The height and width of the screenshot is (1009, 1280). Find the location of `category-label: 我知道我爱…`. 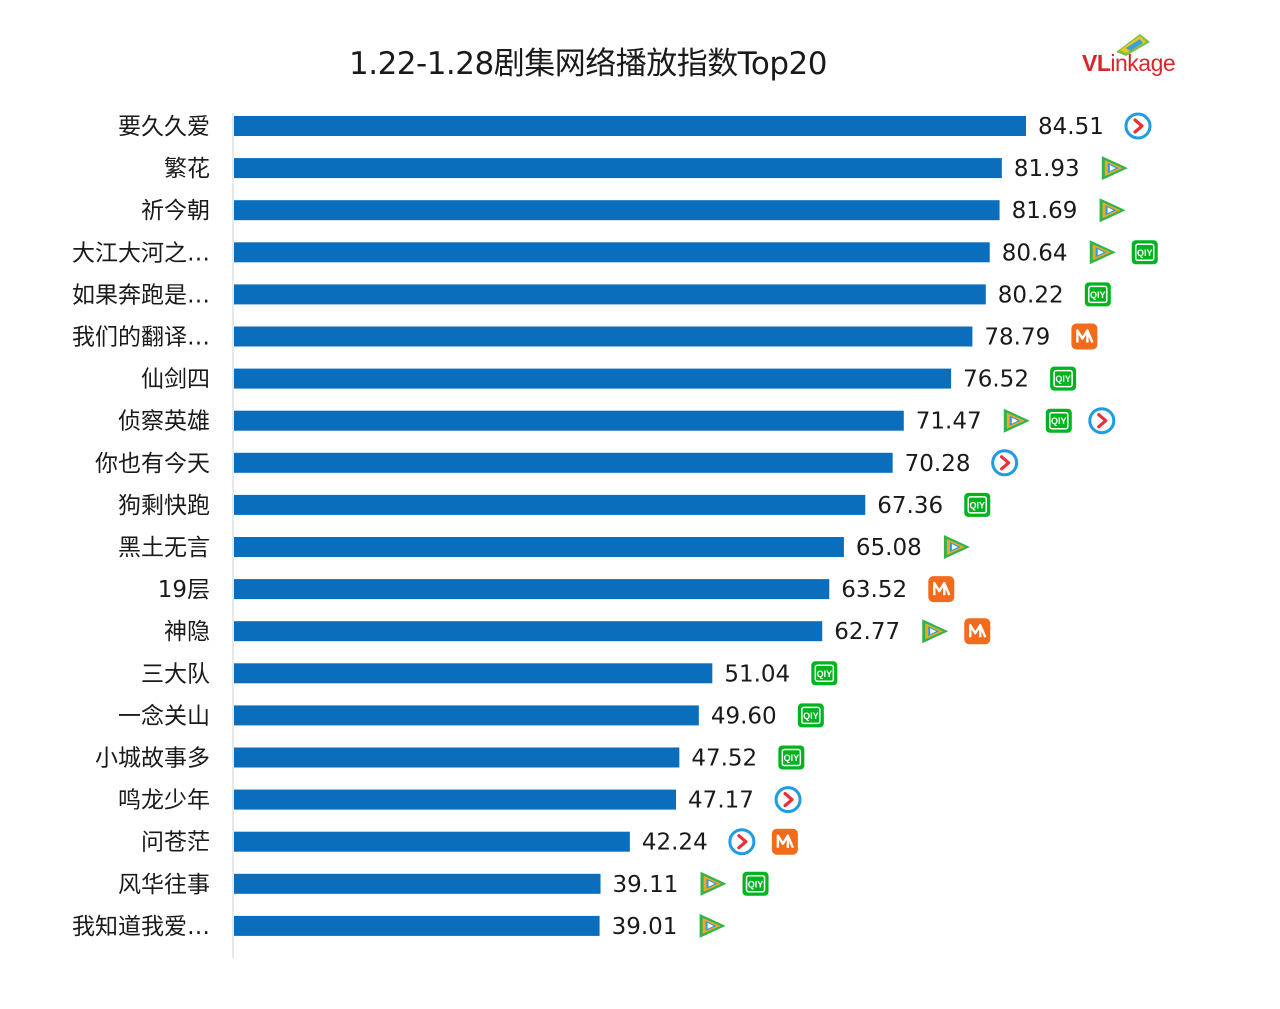

category-label: 我知道我爱… is located at coordinates (141, 927).